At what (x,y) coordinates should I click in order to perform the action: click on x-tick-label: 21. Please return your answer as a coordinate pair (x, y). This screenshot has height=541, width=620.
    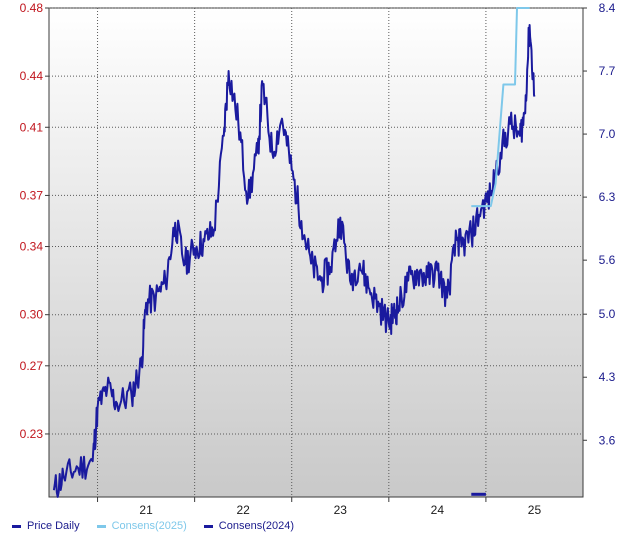
    Looking at the image, I should click on (146, 510).